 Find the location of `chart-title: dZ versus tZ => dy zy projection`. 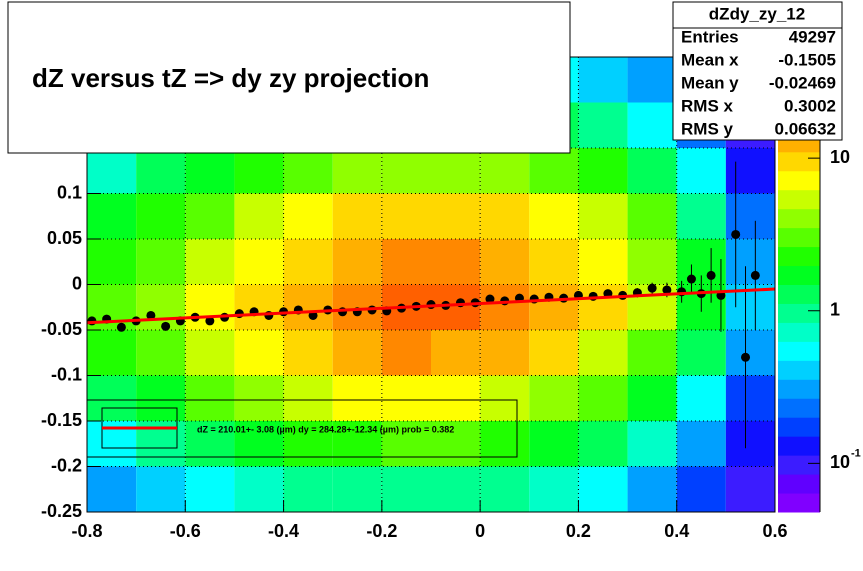

chart-title: dZ versus tZ => dy zy projection is located at coordinates (230, 78).